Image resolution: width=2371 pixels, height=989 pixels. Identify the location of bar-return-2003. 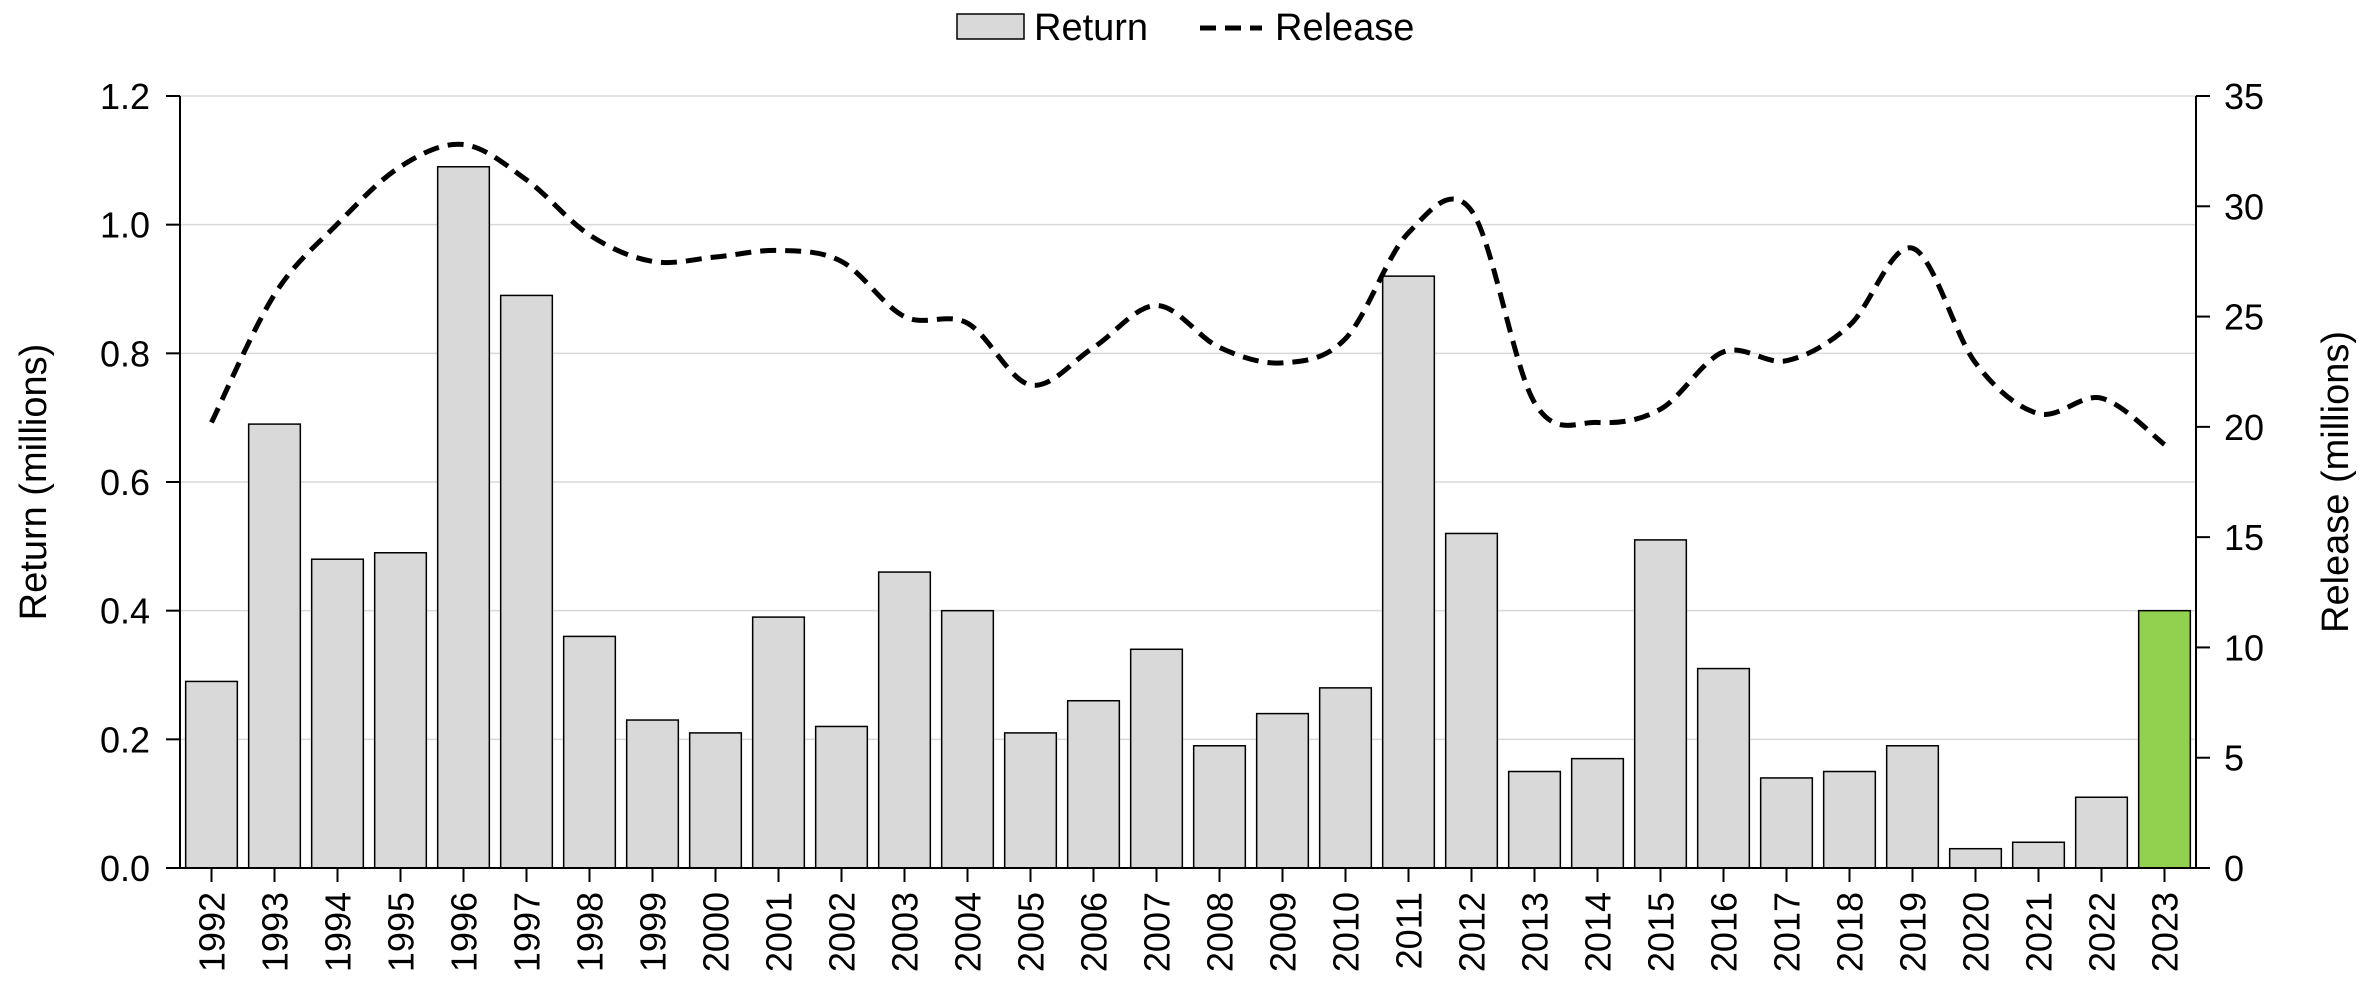
(904, 720).